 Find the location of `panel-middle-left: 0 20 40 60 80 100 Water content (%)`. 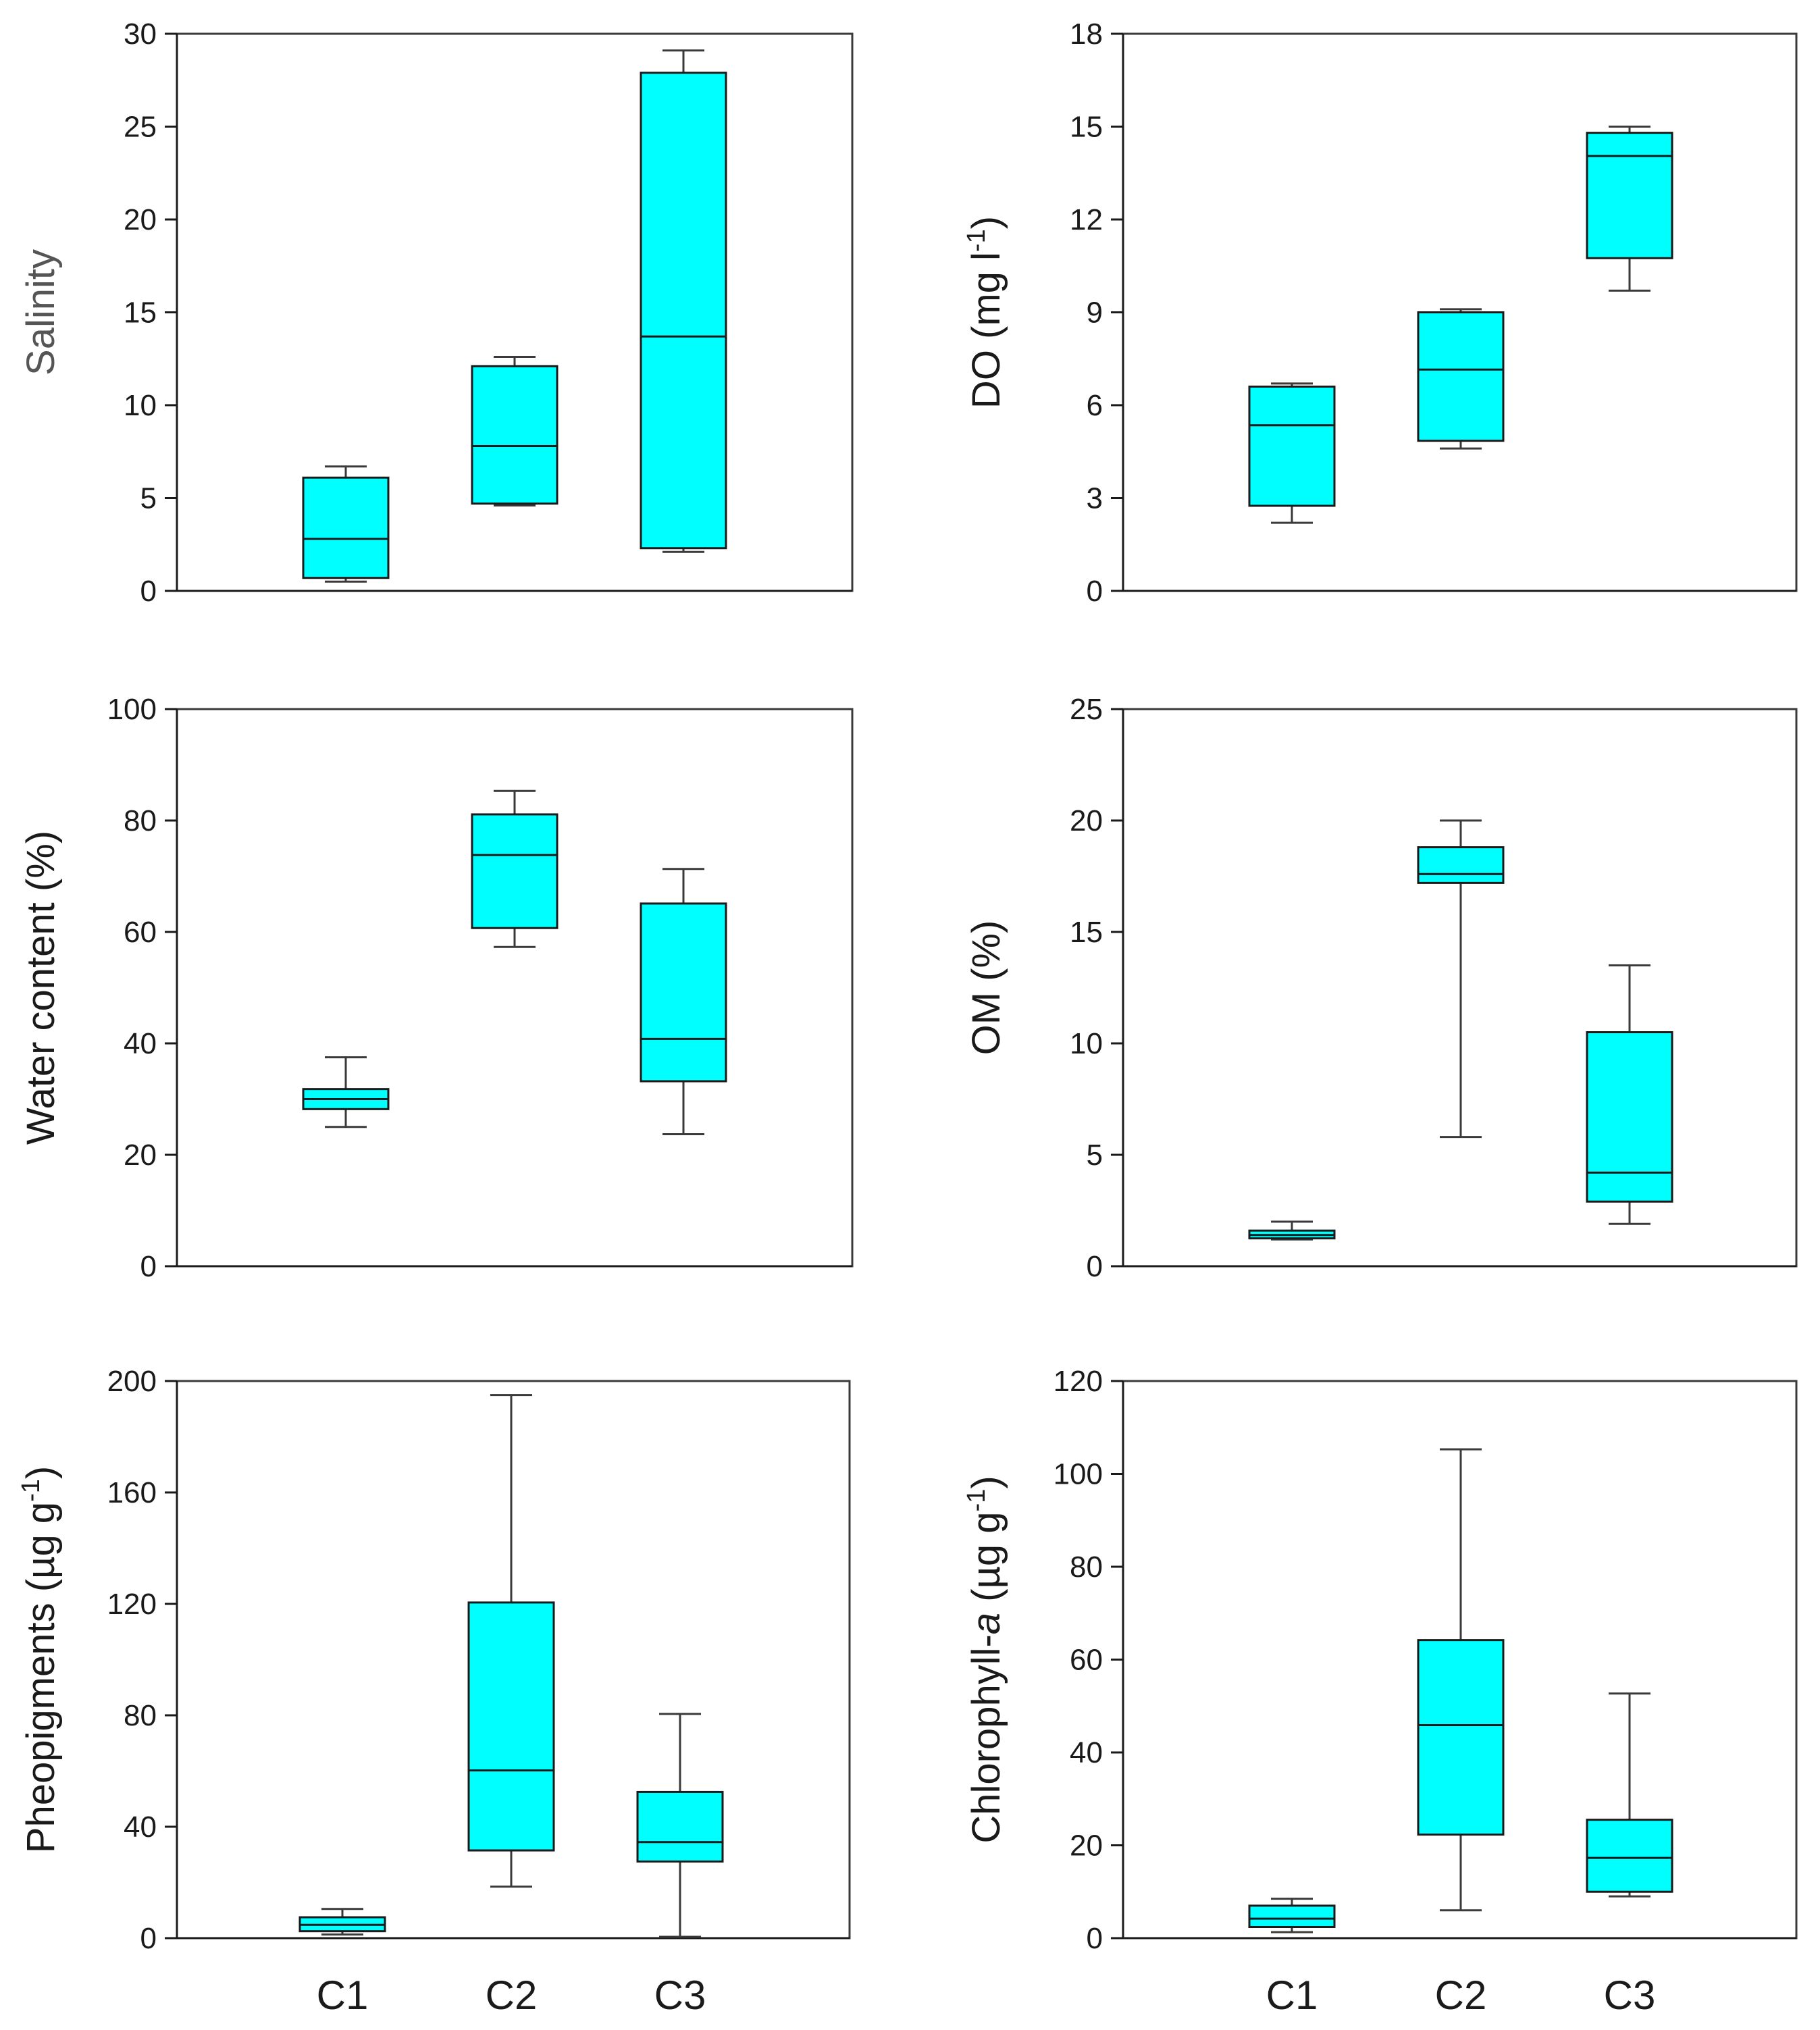

panel-middle-left: 0 20 40 60 80 100 Water content (%) is located at coordinates (437, 988).